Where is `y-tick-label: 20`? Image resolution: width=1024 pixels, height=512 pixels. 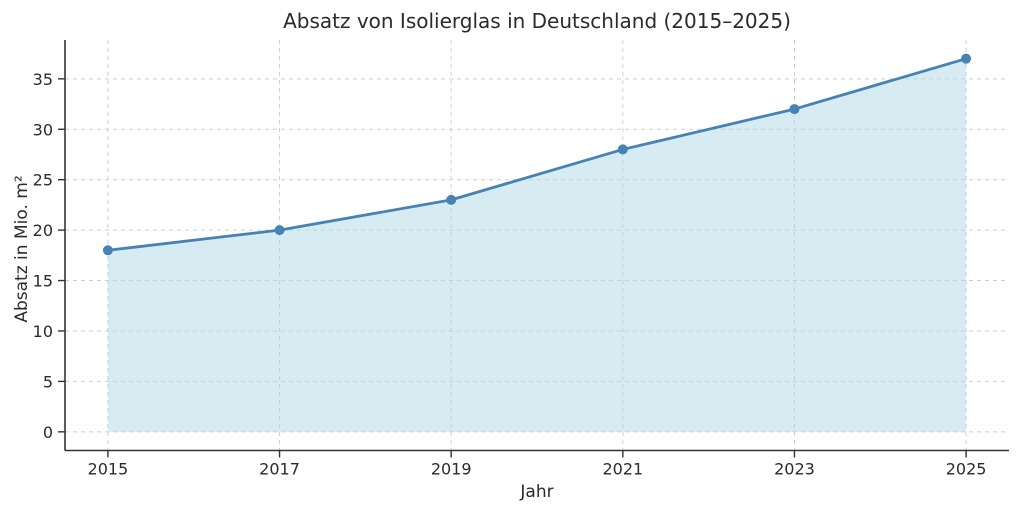 y-tick-label: 20 is located at coordinates (43, 230).